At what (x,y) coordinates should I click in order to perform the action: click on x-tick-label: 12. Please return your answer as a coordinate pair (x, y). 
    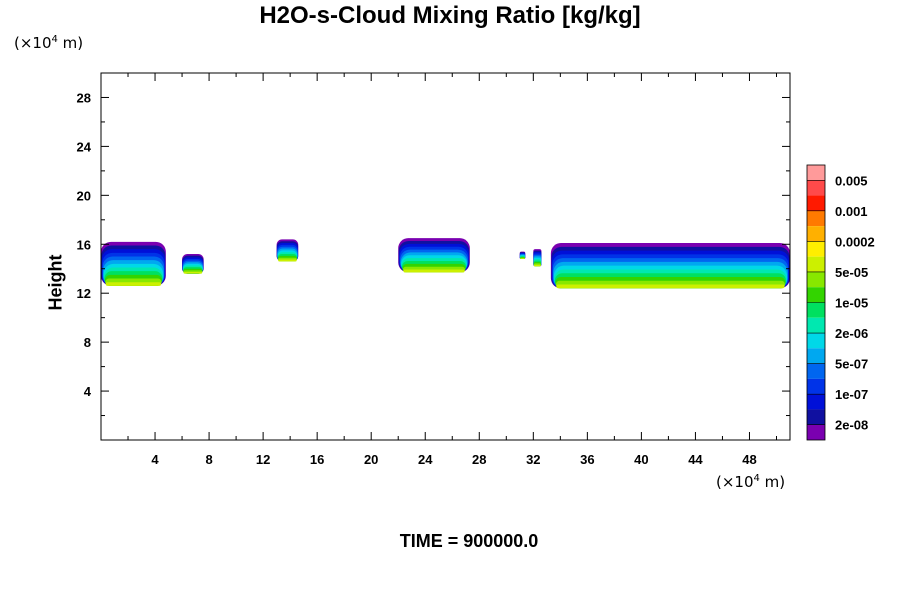
    Looking at the image, I should click on (263, 459).